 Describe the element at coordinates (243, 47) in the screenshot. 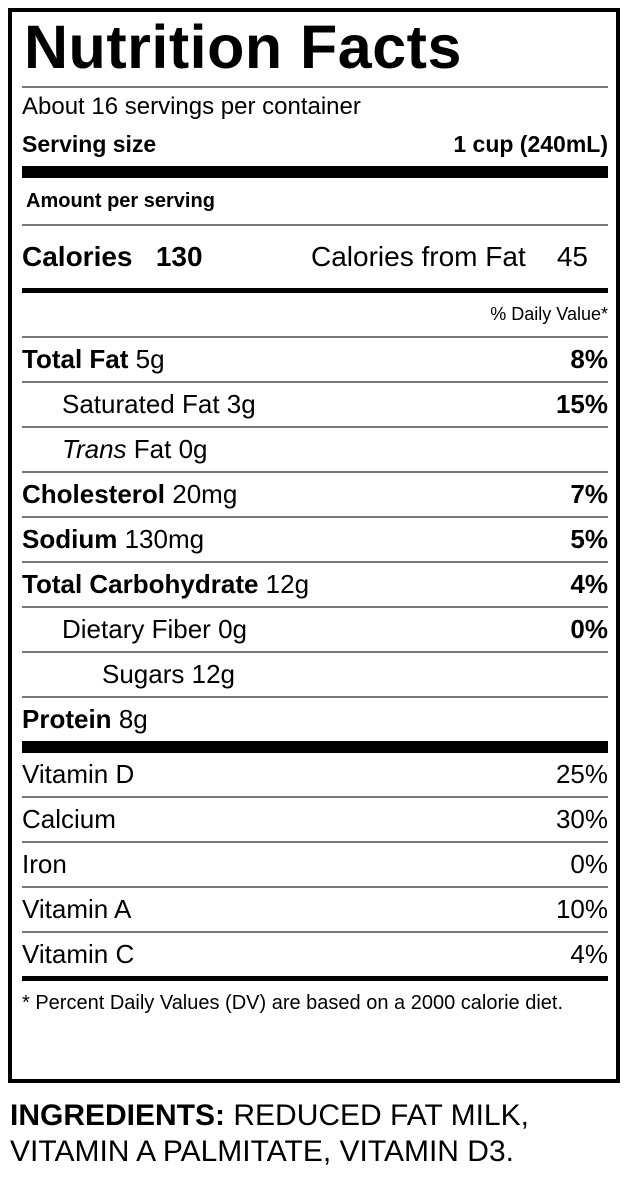

I see `panel-title: Nutrition Facts` at that location.